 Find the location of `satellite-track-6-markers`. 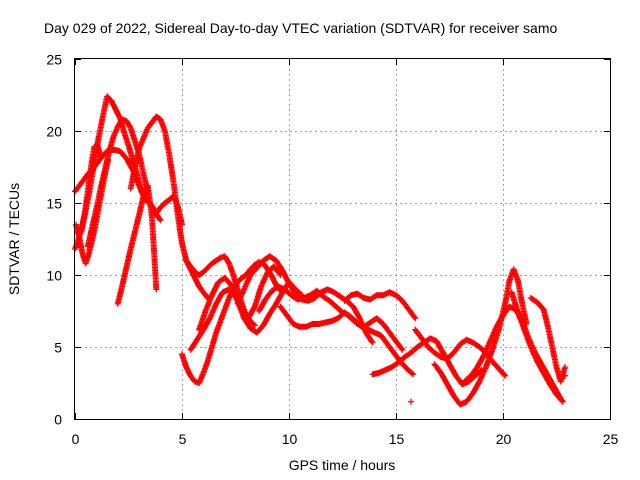

satellite-track-6-markers is located at coordinates (137, 244).